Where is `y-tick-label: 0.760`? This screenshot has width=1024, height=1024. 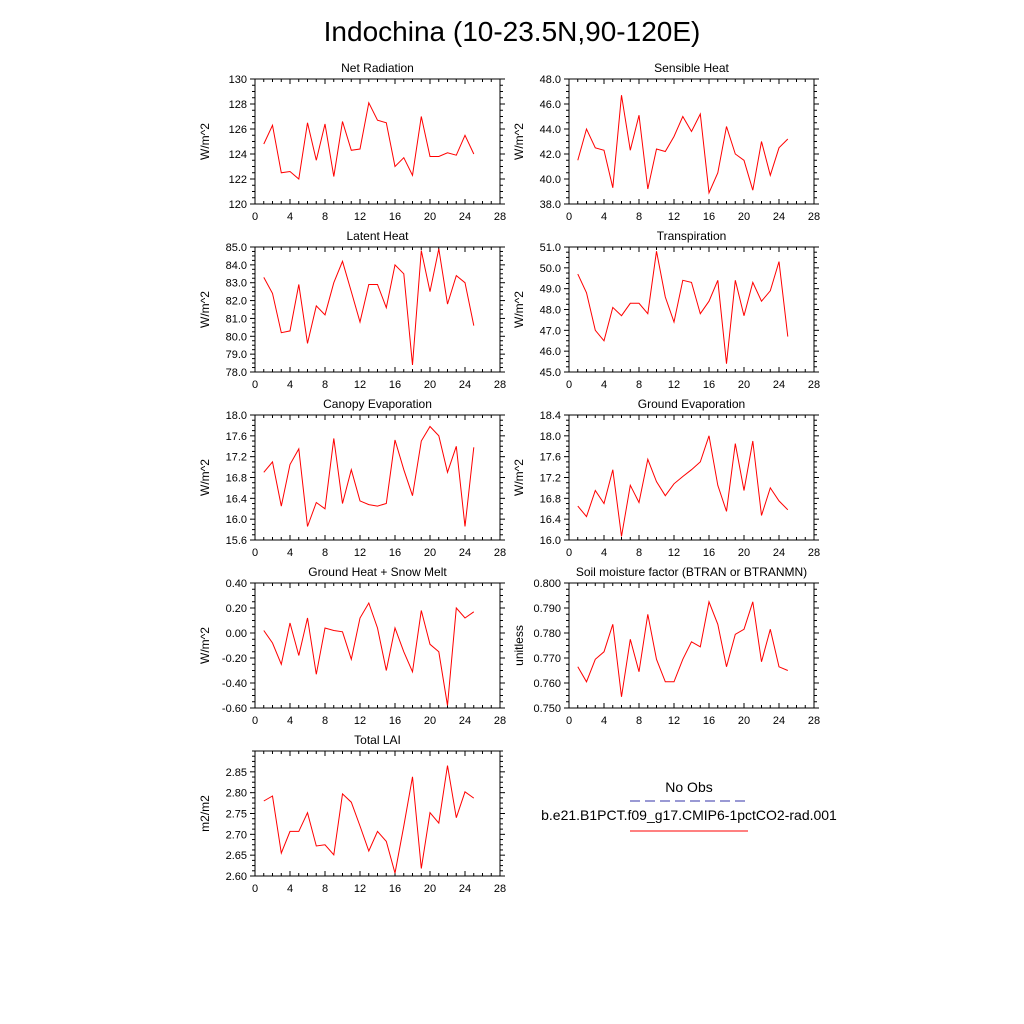
y-tick-label: 0.760 is located at coordinates (547, 684).